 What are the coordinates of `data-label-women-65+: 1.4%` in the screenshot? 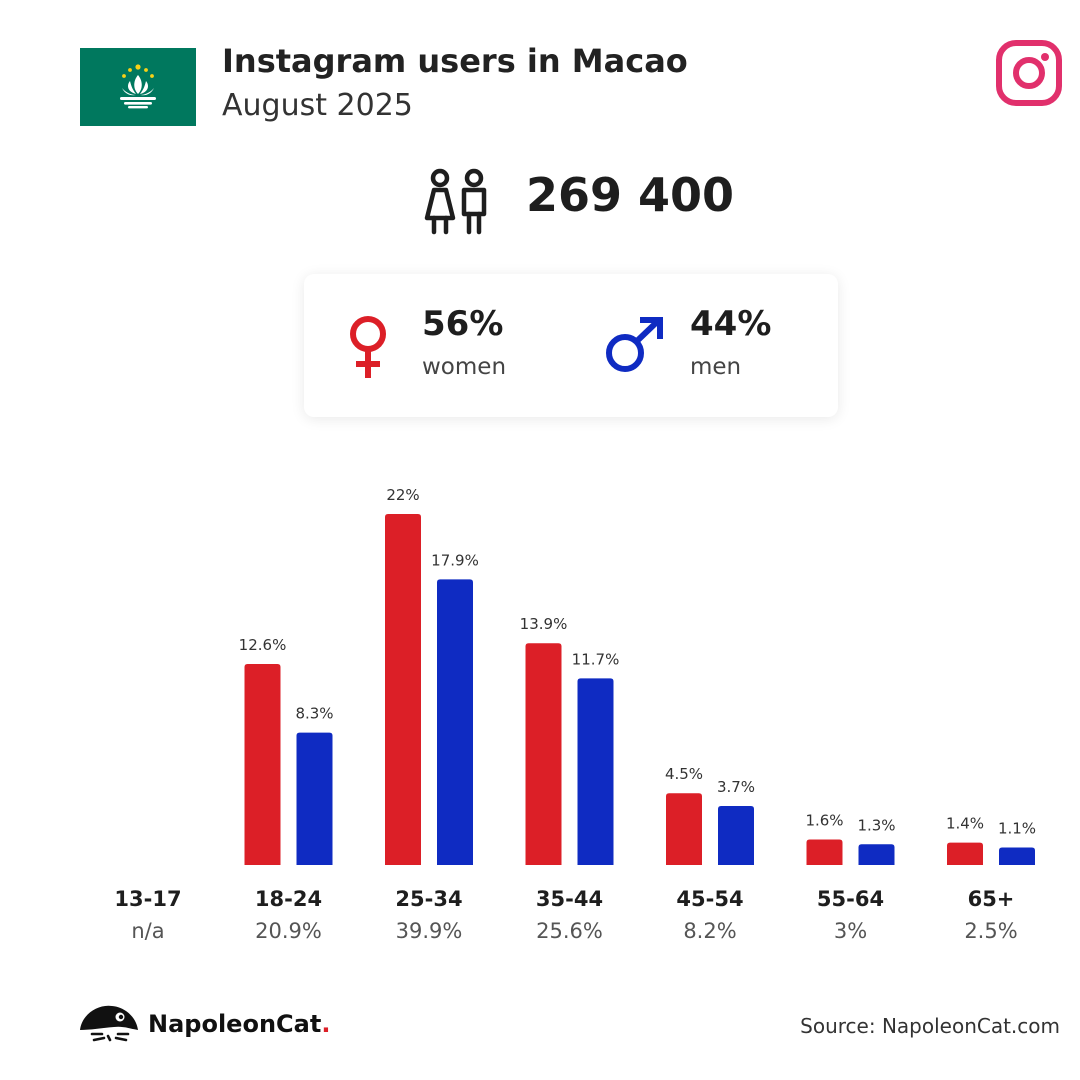 It's located at (965, 824).